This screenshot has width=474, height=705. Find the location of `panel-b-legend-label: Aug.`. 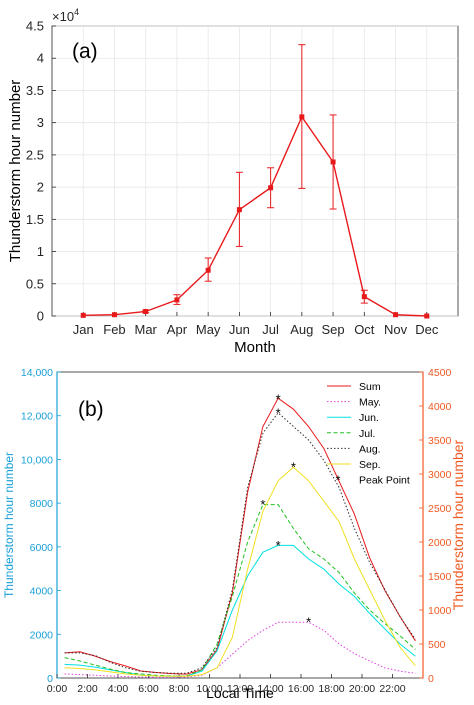

panel-b-legend-label: Aug. is located at coordinates (370, 449).